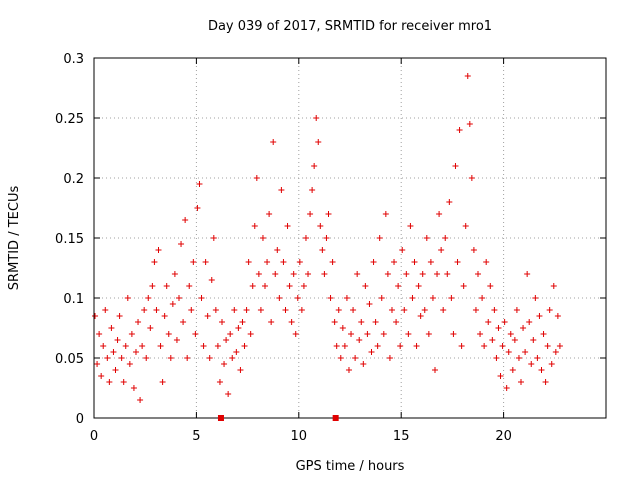  I want to click on x-tick-label: 5, so click(196, 436).